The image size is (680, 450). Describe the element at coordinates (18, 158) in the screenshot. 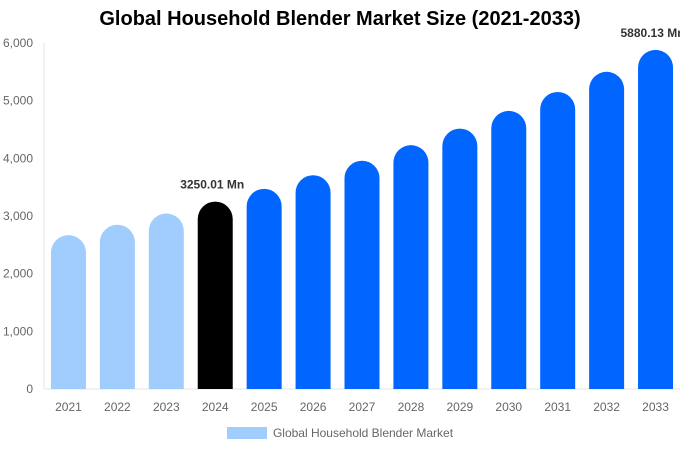

I see `y-tick-label: 4,000` at that location.